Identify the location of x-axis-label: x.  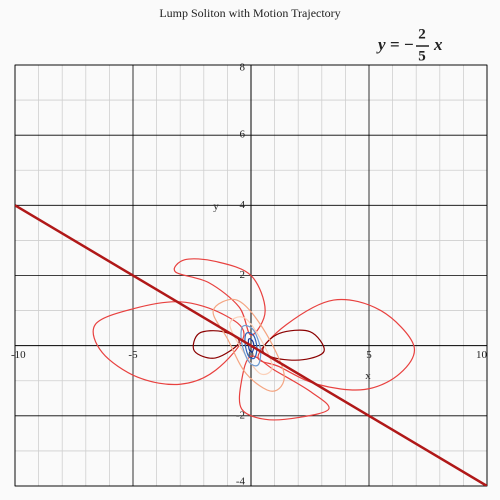
(368, 376).